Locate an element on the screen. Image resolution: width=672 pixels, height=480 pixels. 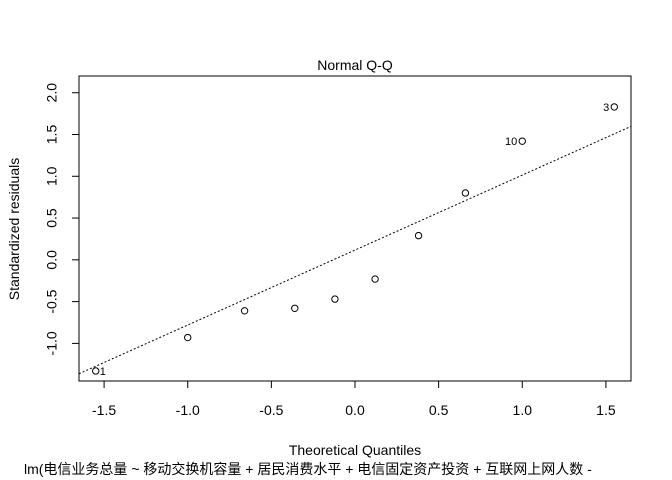
point-label: 10 is located at coordinates (511, 142).